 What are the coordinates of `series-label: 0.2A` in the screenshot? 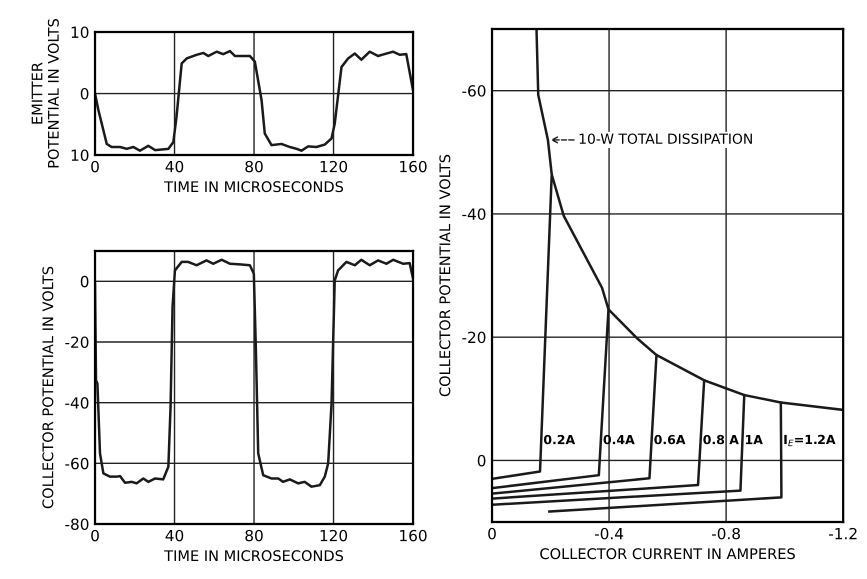 It's located at (560, 439).